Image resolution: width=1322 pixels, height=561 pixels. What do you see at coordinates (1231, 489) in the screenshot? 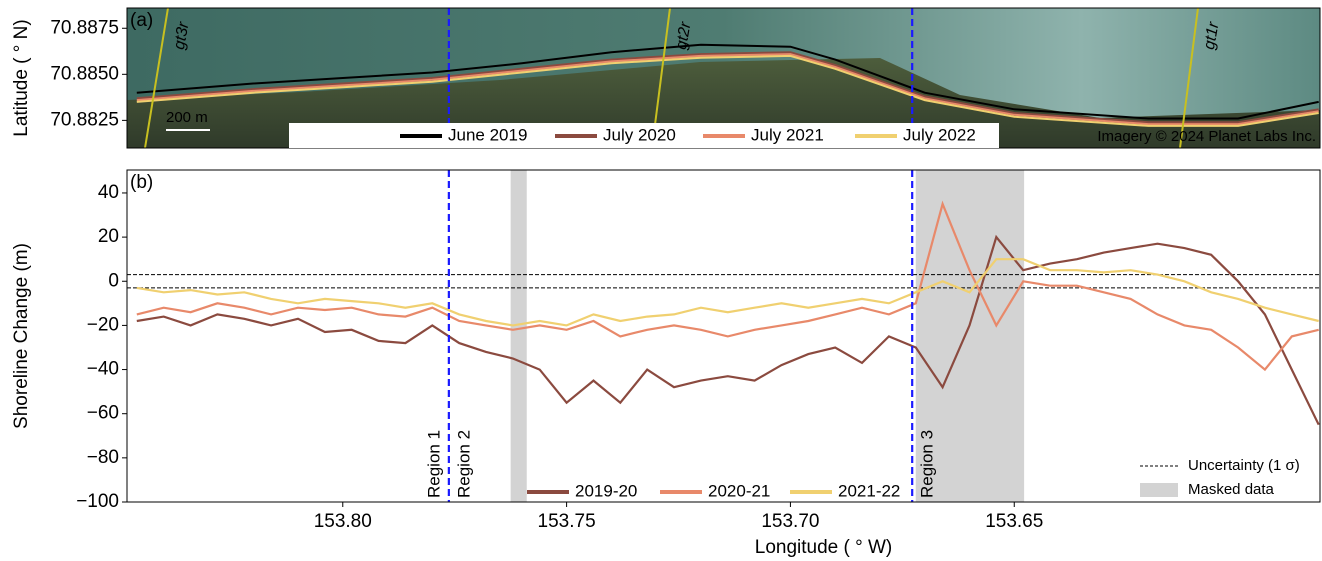
I see `legend-masked-label: Masked data` at bounding box center [1231, 489].